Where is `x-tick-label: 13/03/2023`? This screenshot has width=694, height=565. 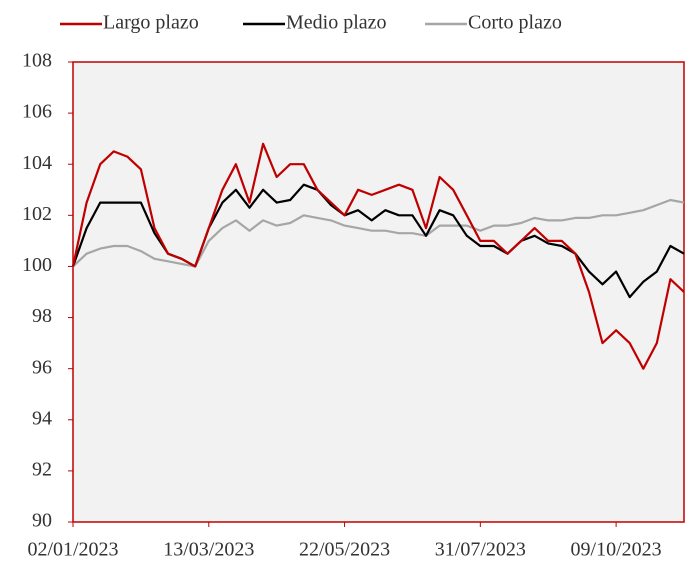 x-tick-label: 13/03/2023 is located at coordinates (208, 550).